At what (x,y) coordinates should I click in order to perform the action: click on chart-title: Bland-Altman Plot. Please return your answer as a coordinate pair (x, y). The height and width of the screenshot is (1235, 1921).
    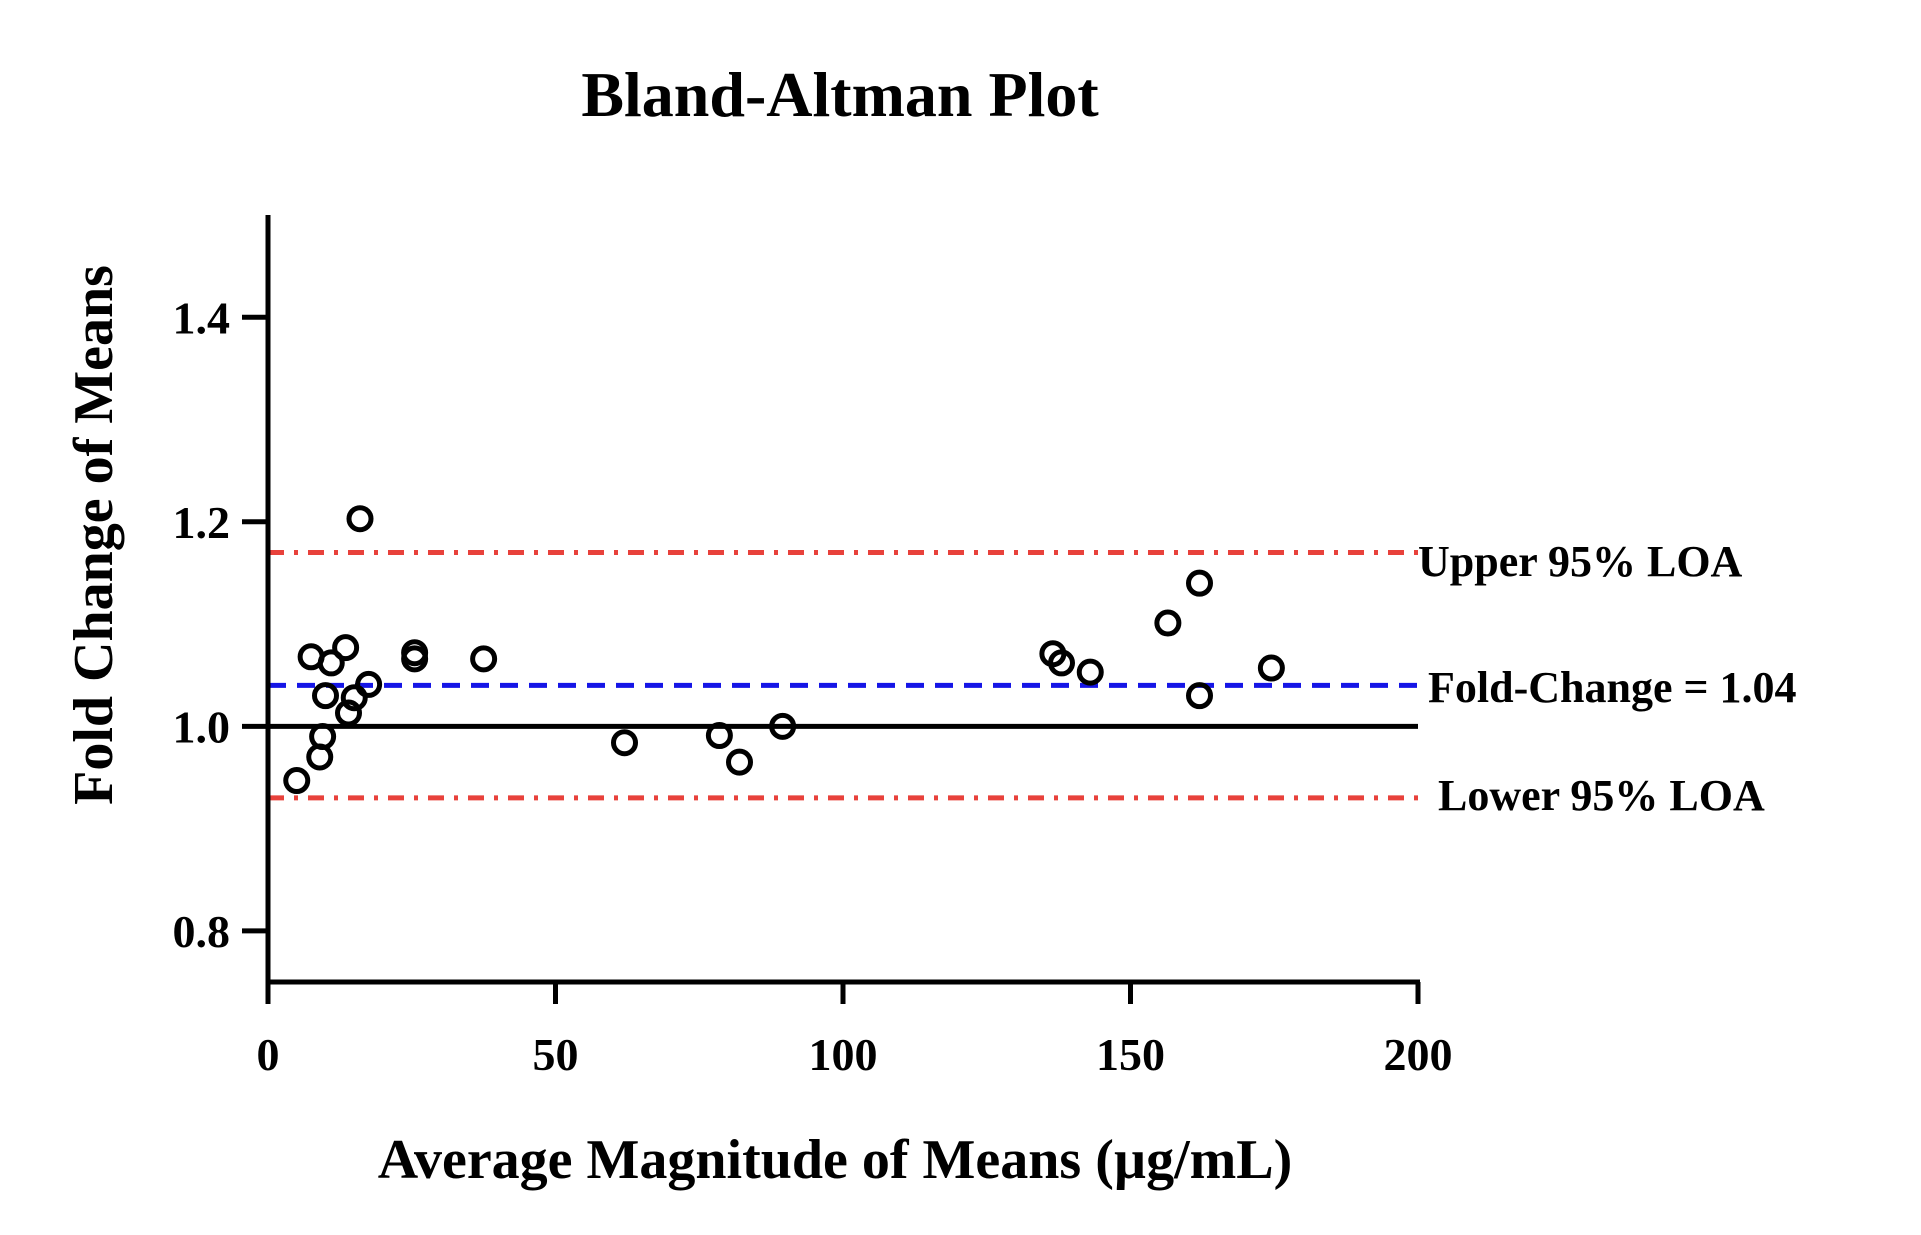
    Looking at the image, I should click on (840, 94).